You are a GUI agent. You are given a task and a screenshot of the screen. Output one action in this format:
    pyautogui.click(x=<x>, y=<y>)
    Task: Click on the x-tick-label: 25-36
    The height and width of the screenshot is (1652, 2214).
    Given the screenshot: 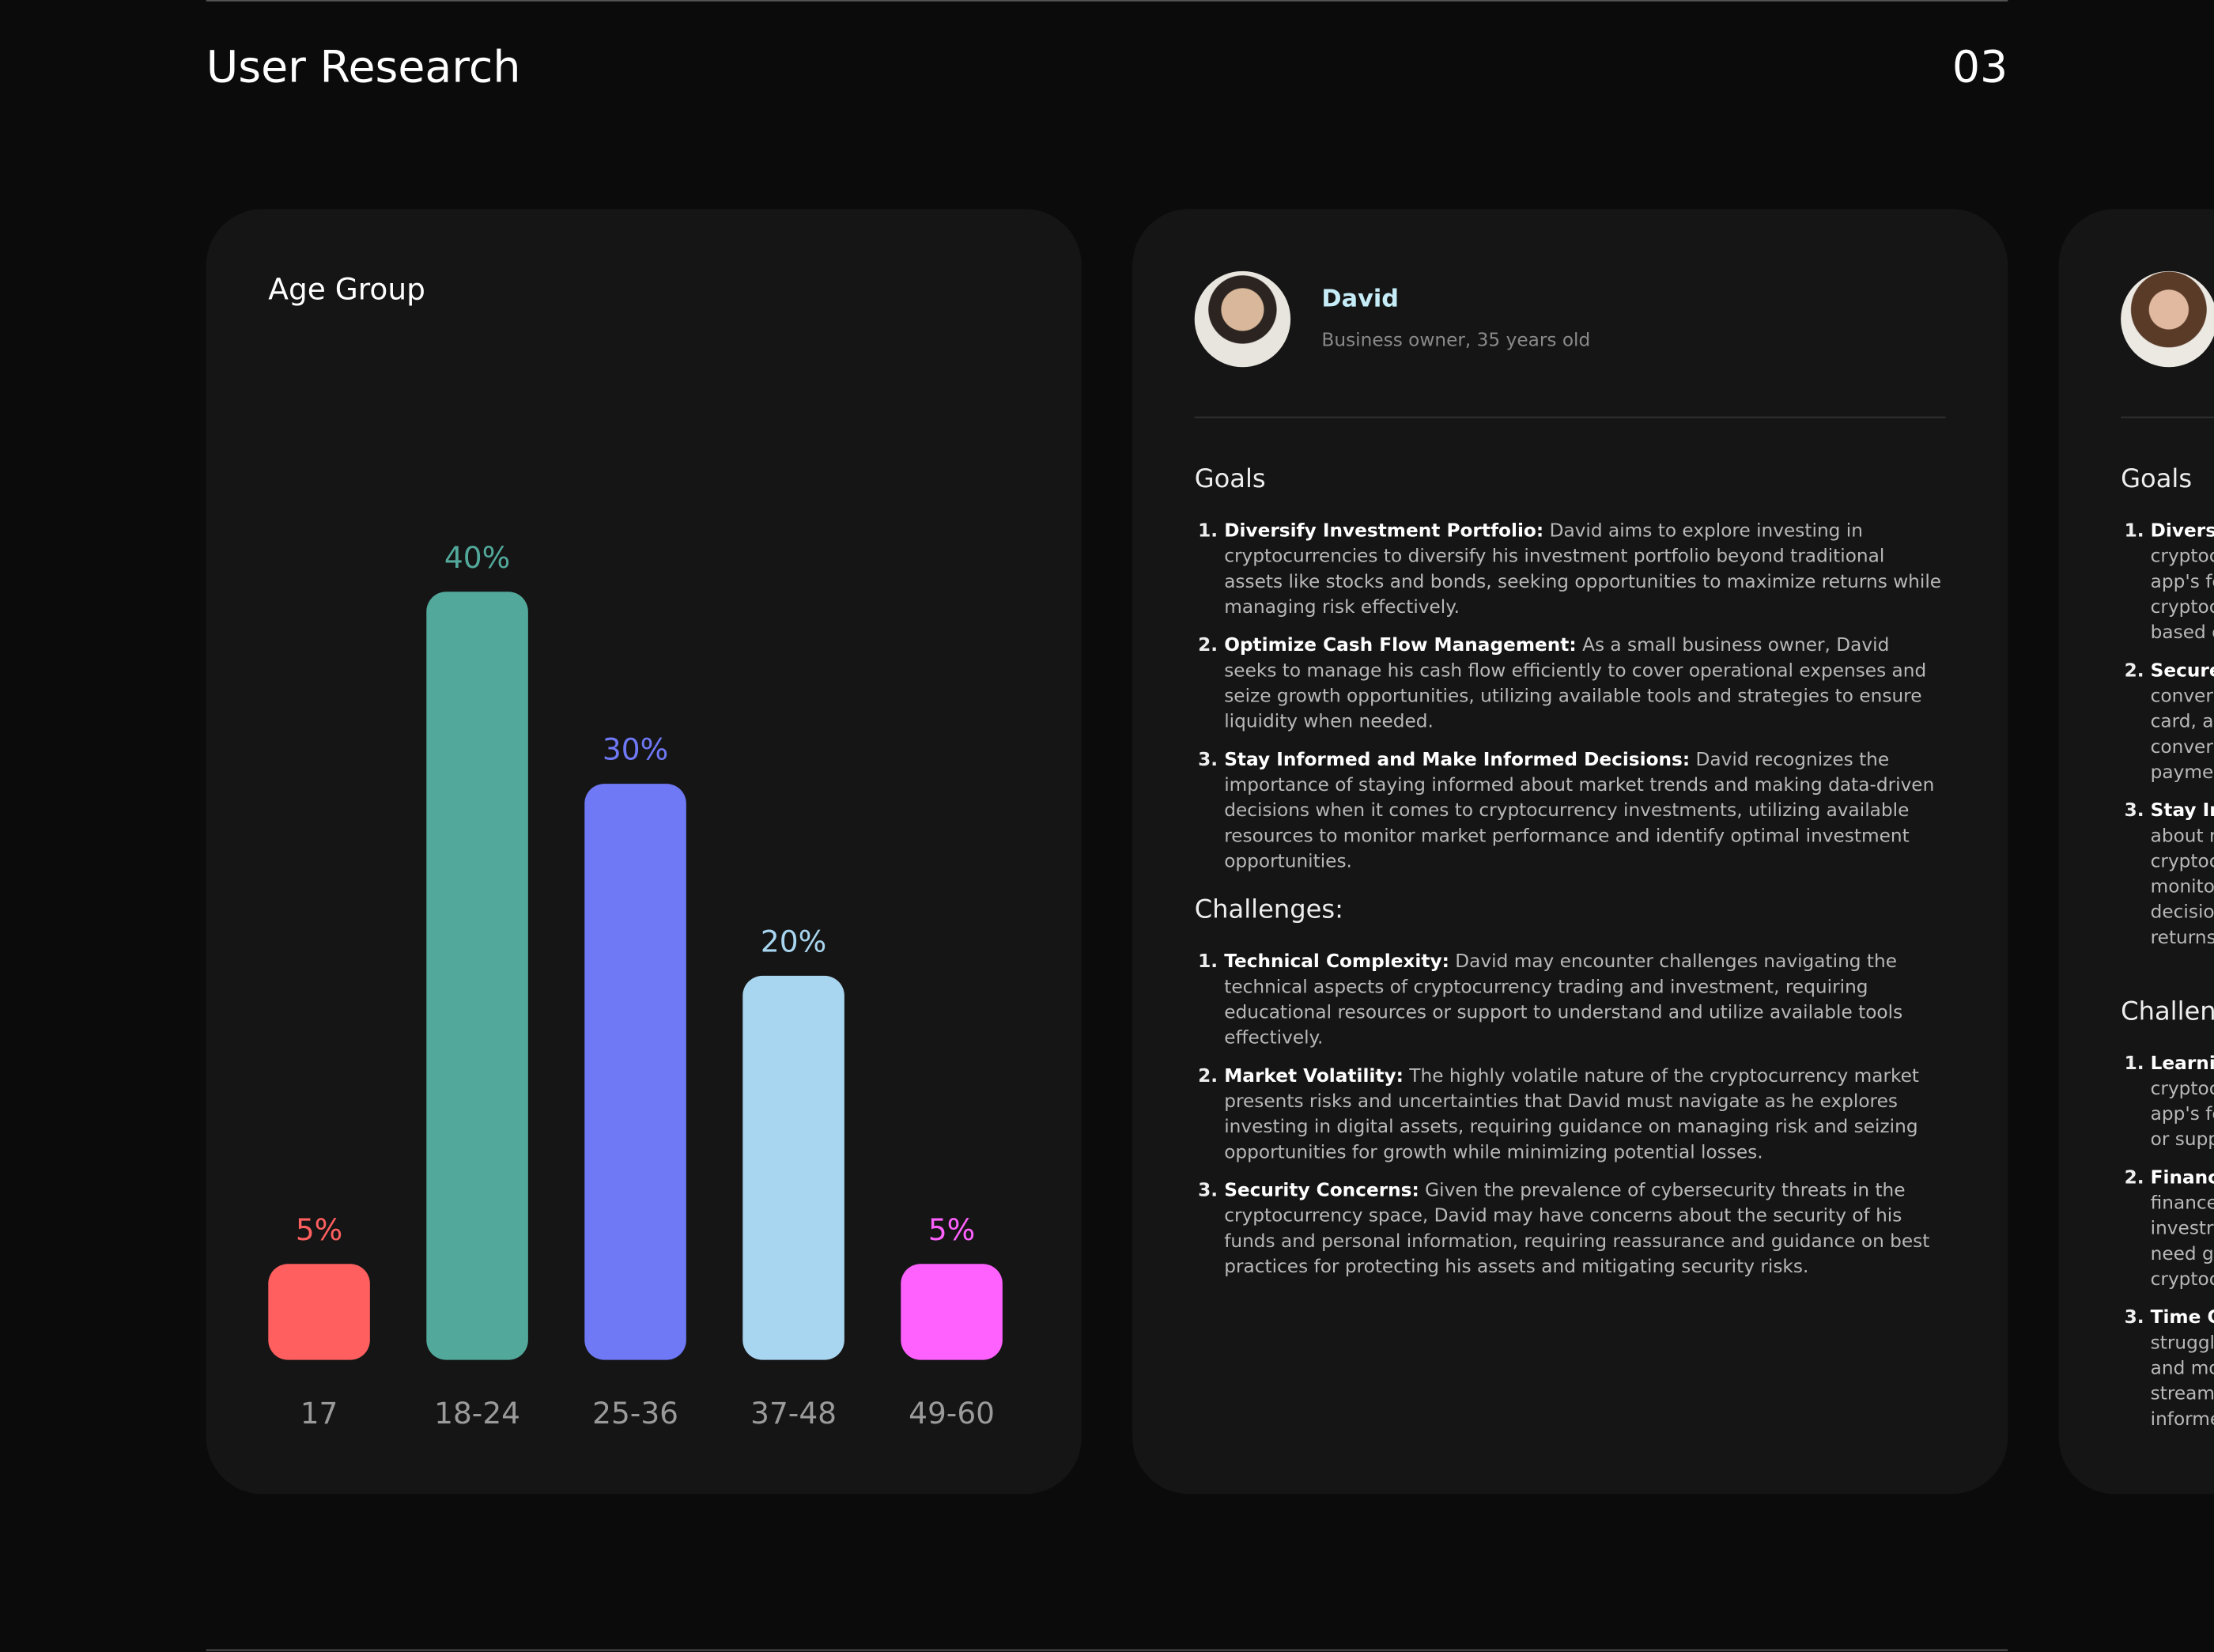 What is the action you would take?
    pyautogui.click(x=635, y=1413)
    